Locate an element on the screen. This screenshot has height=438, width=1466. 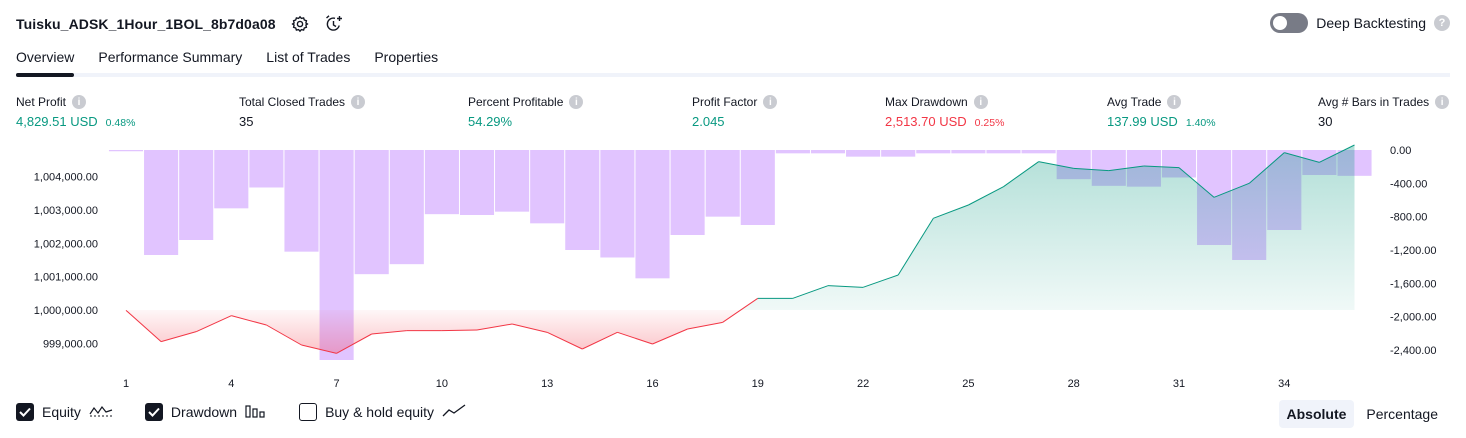
buy-hold-line-icon is located at coordinates (454, 412).